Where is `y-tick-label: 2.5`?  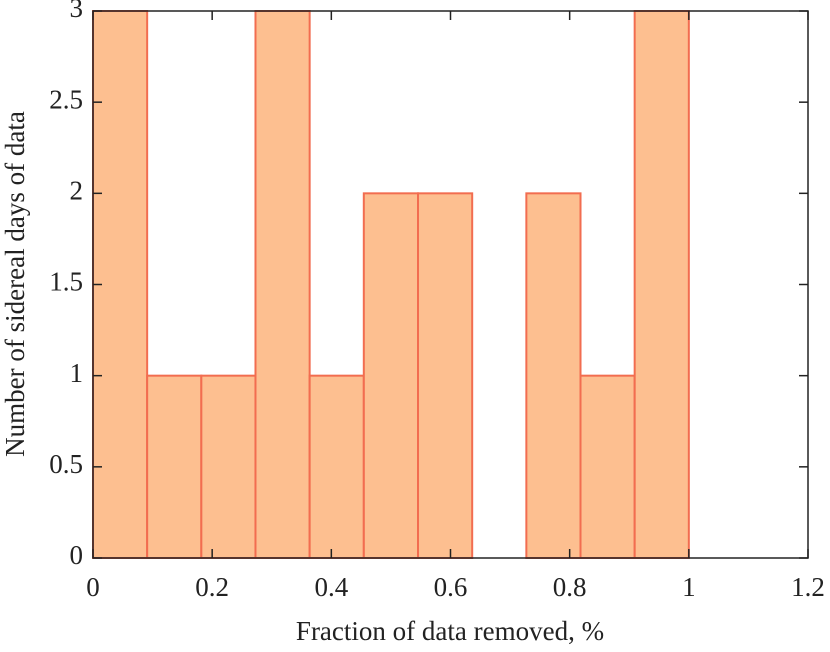
y-tick-label: 2.5 is located at coordinates (66, 99).